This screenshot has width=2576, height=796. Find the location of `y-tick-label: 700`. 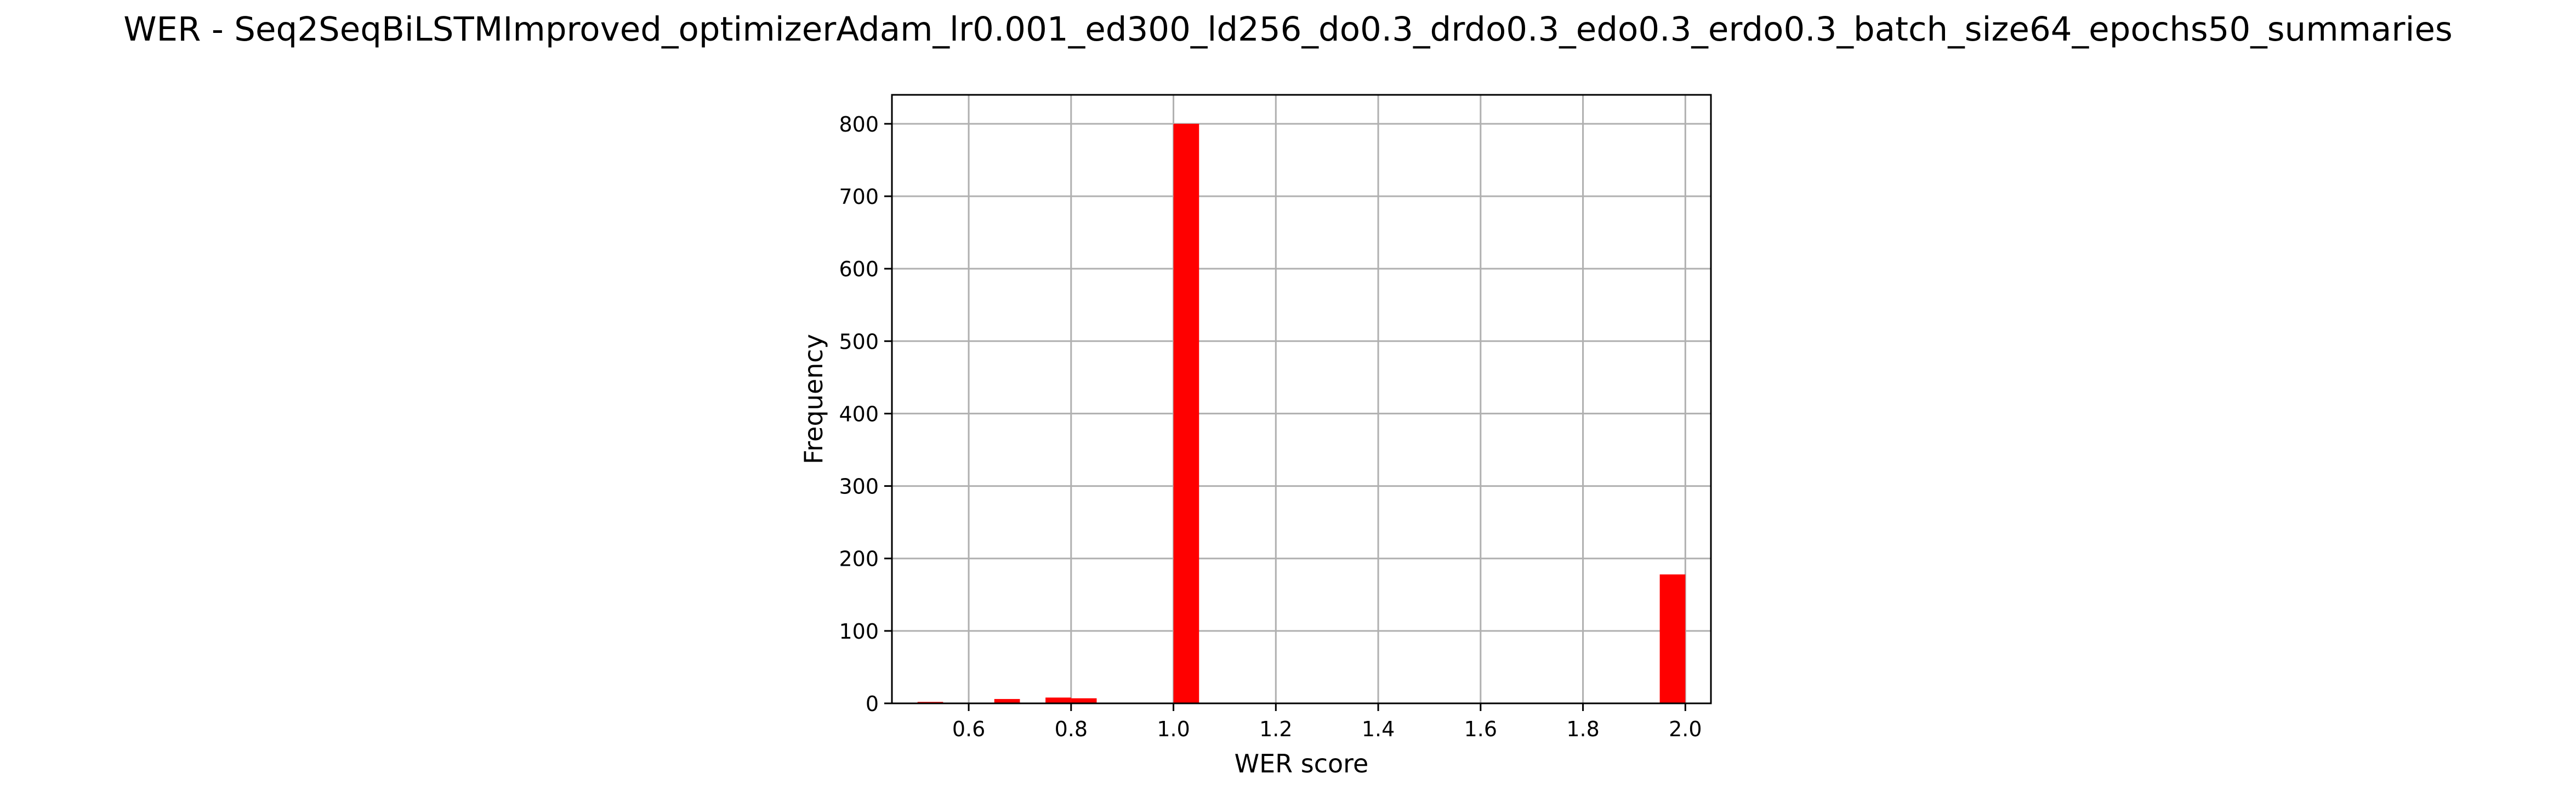

y-tick-label: 700 is located at coordinates (859, 197).